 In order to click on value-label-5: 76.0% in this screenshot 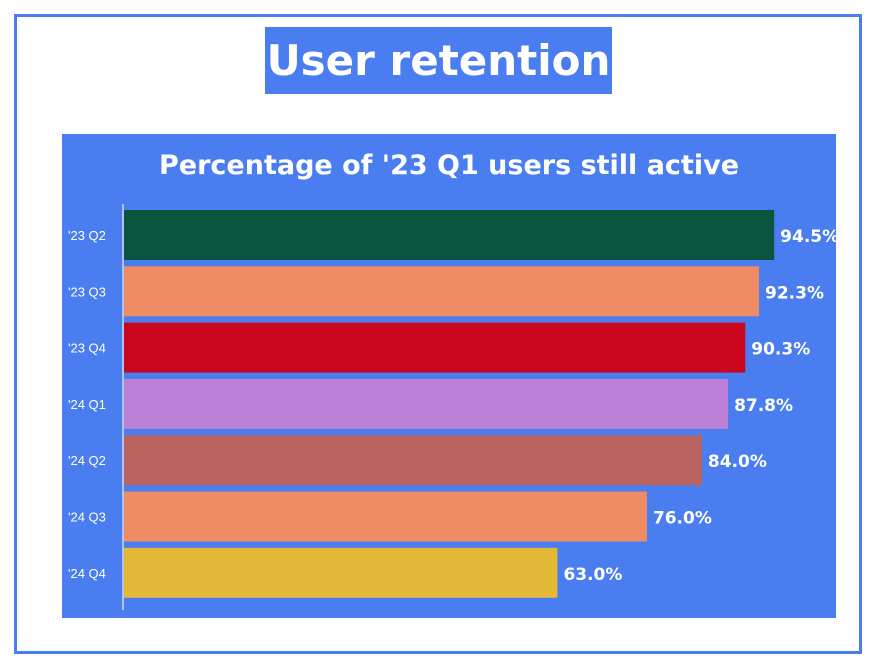, I will do `click(682, 519)`.